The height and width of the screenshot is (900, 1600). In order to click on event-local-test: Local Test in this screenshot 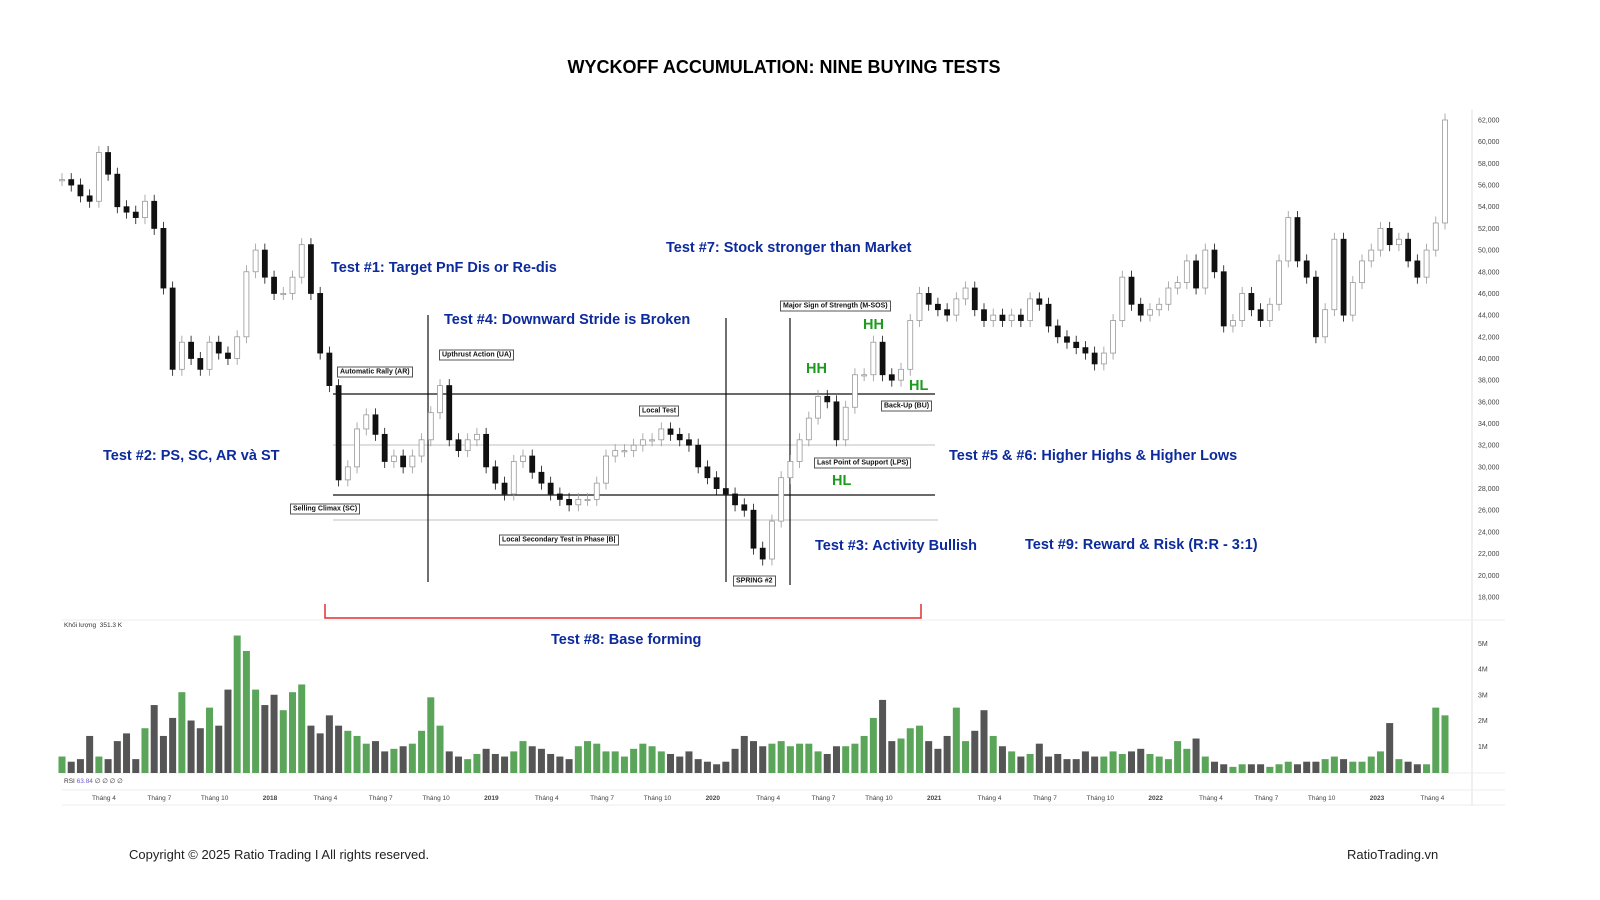, I will do `click(659, 411)`.